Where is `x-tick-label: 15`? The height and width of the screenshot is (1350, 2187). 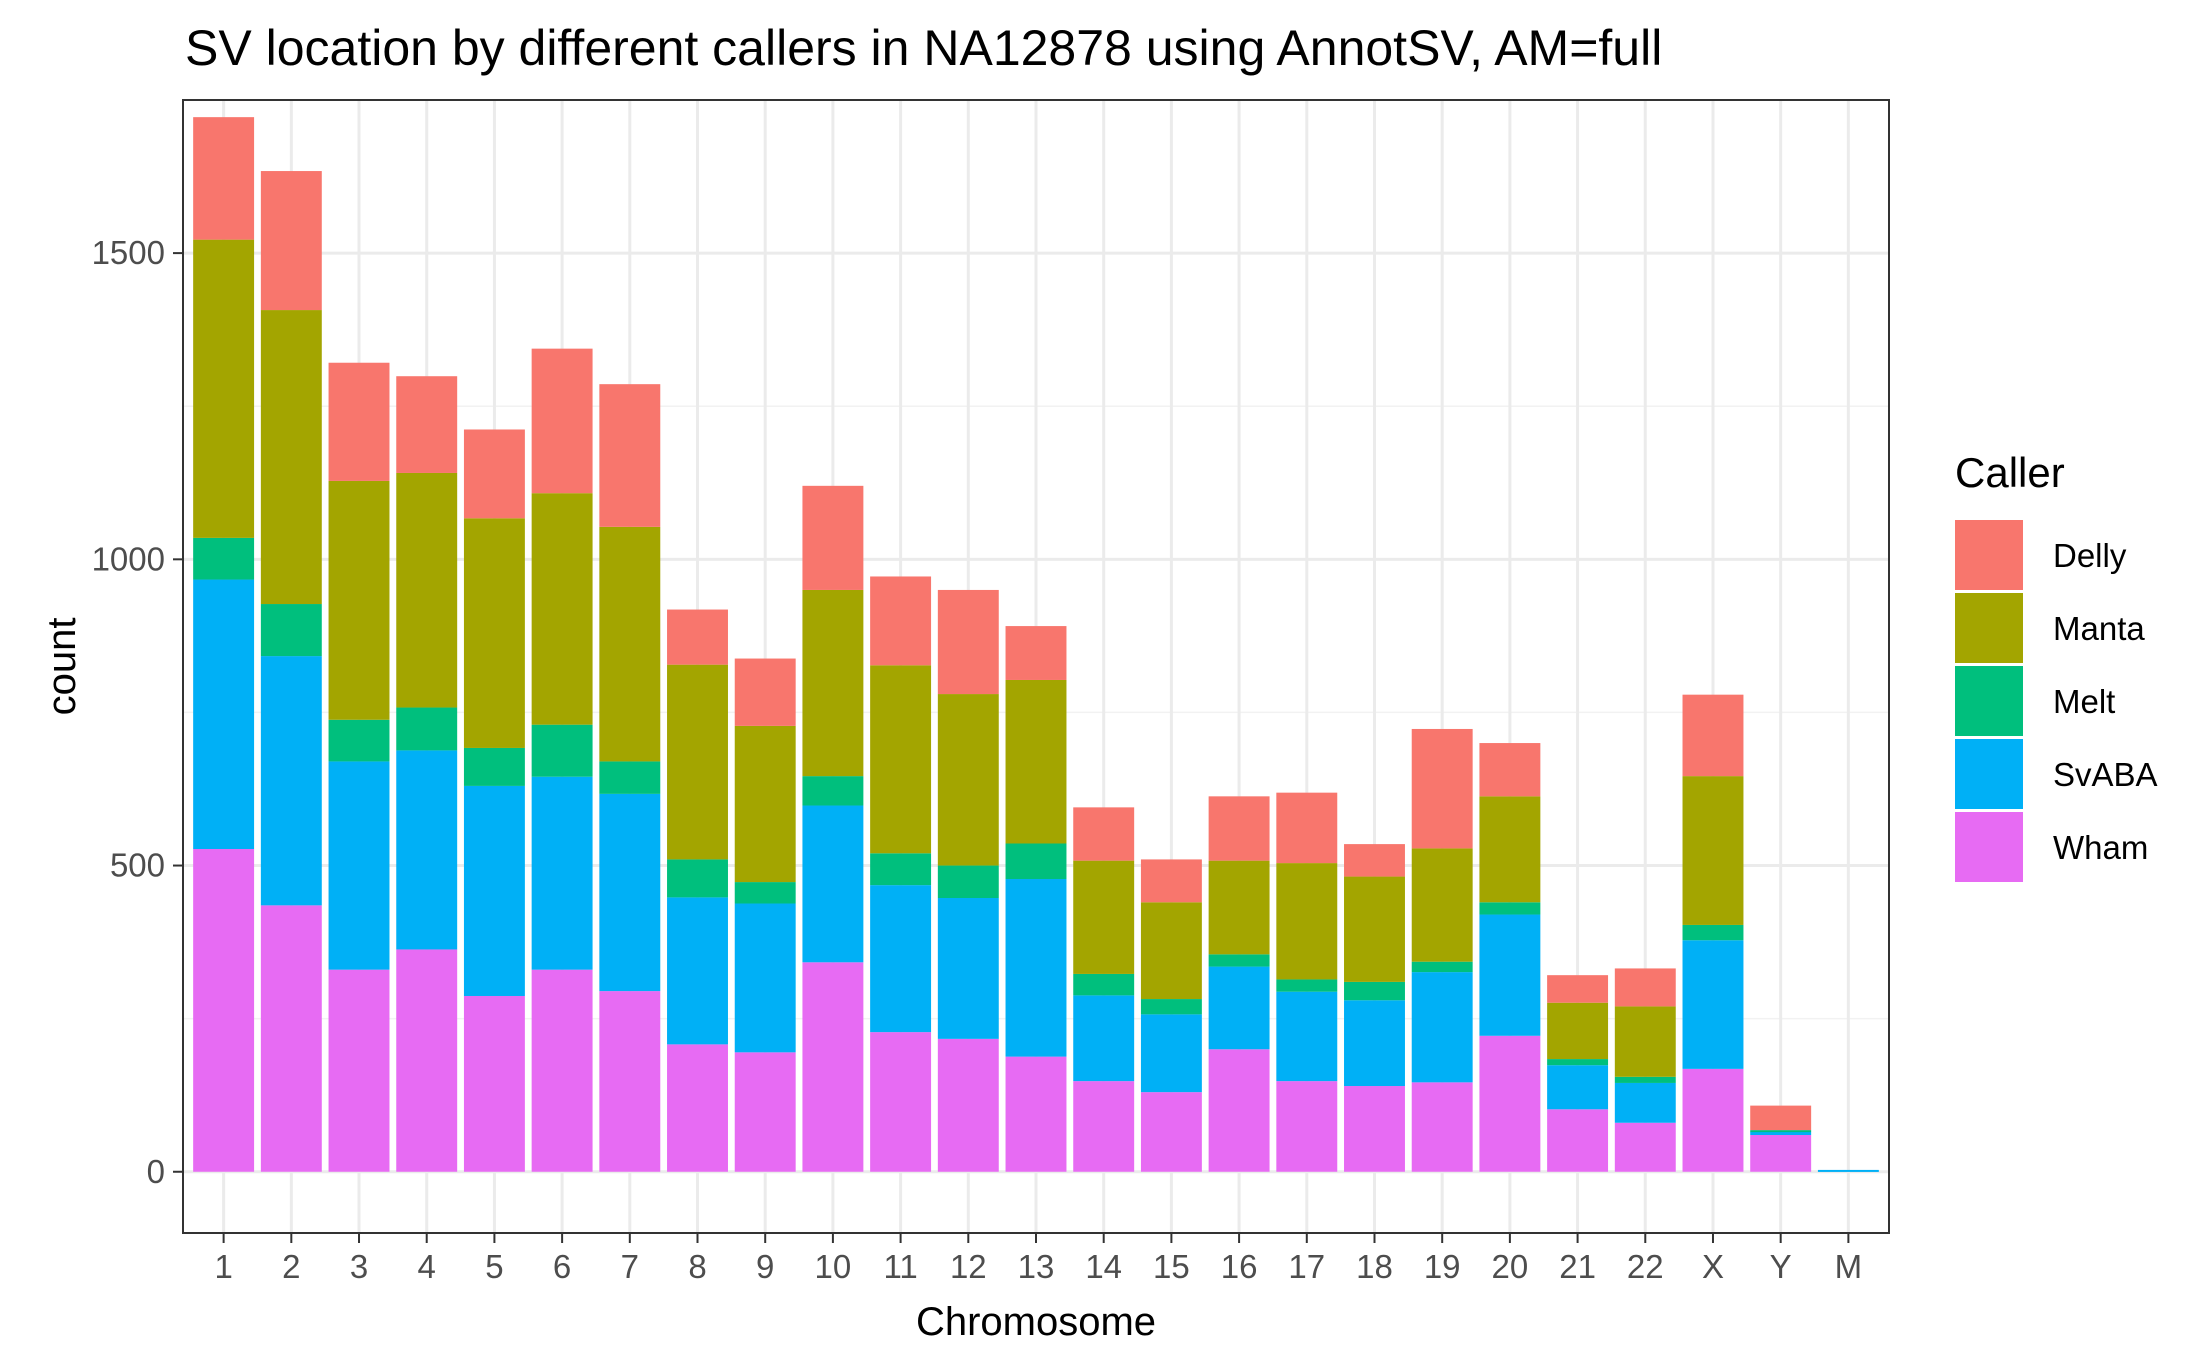 x-tick-label: 15 is located at coordinates (1171, 1266).